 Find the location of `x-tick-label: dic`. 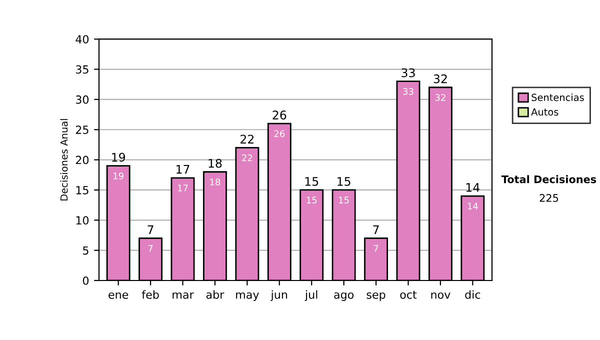

x-tick-label: dic is located at coordinates (472, 294).